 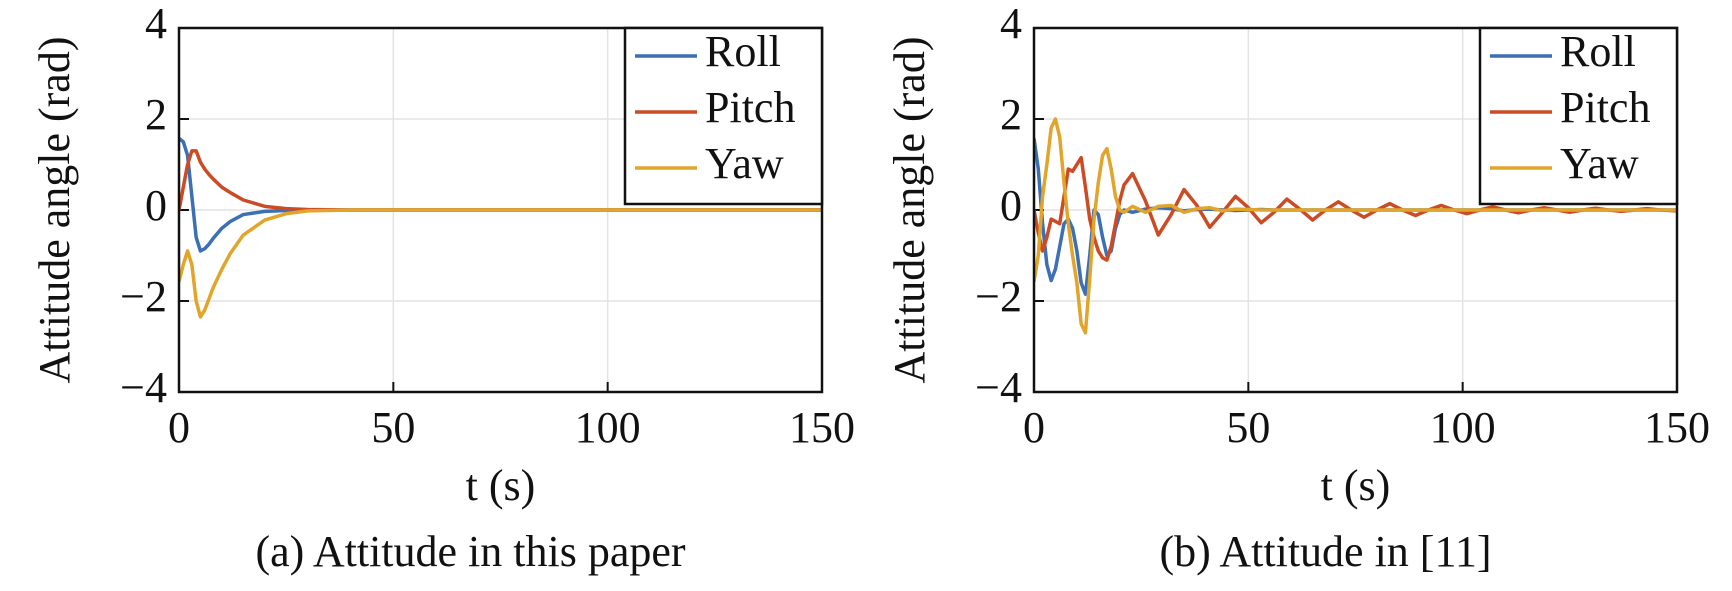 I want to click on chart-caption: (b) Attitude in [11], so click(x=1326, y=551).